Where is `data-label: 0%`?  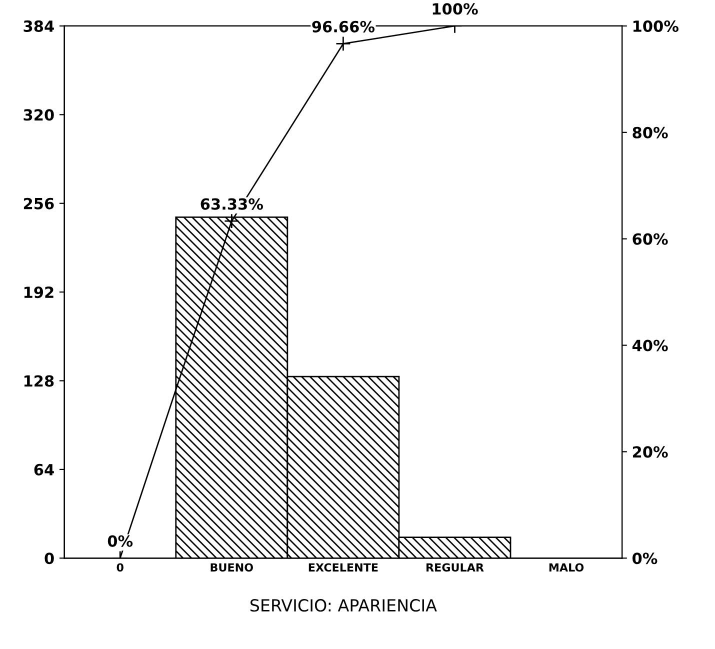
data-label: 0% is located at coordinates (120, 541).